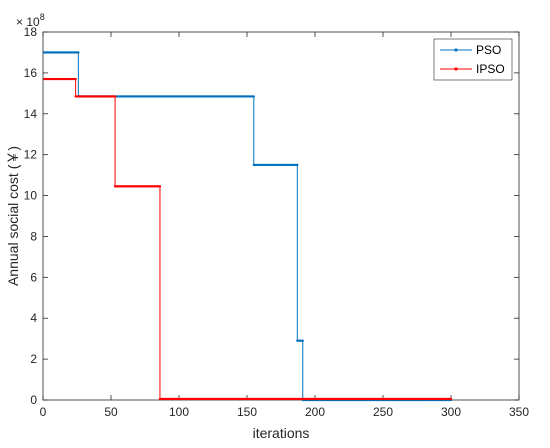  What do you see at coordinates (31, 114) in the screenshot?
I see `y-tick-label: 14` at bounding box center [31, 114].